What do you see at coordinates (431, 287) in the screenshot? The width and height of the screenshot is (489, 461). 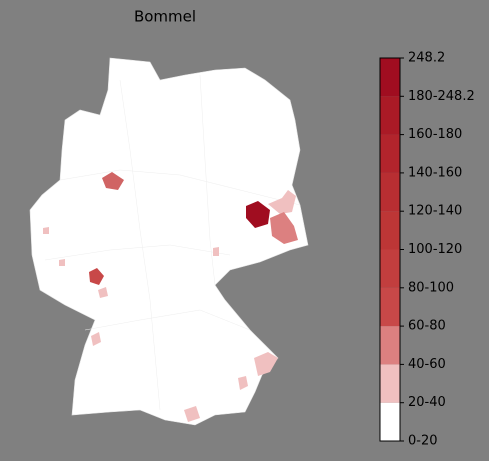 I see `colorbar-label: 80-100` at bounding box center [431, 287].